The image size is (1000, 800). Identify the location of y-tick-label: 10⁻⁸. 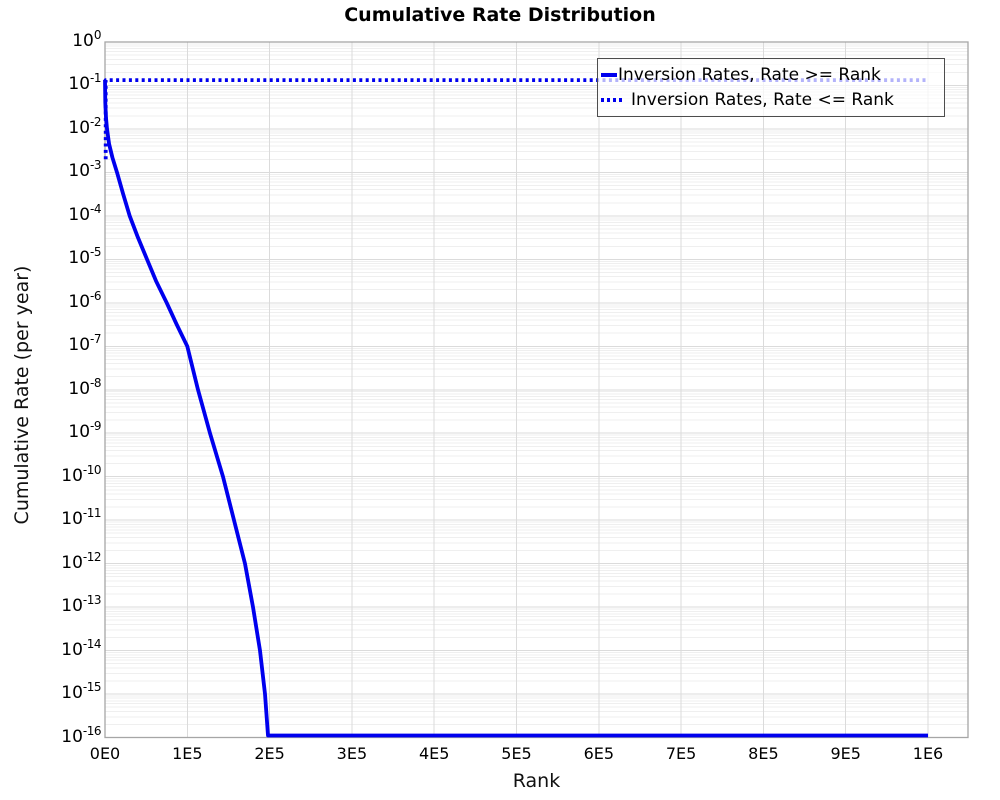
(84, 387).